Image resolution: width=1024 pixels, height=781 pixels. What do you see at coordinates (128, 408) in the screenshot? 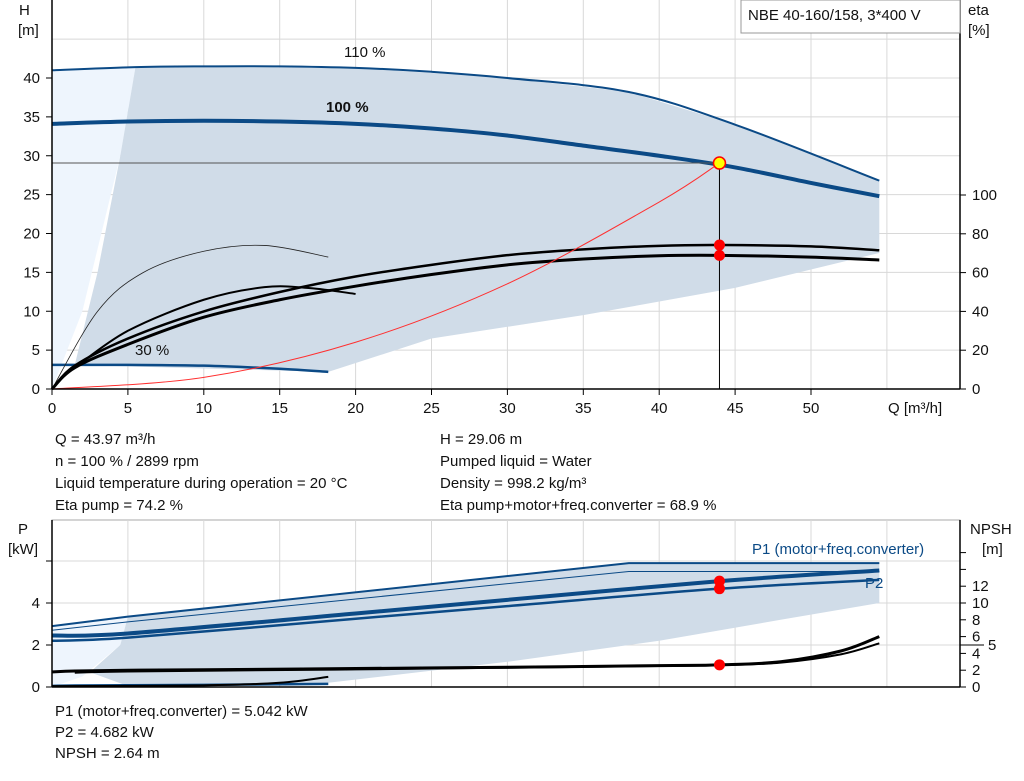
I see `x-tick-label: 5` at bounding box center [128, 408].